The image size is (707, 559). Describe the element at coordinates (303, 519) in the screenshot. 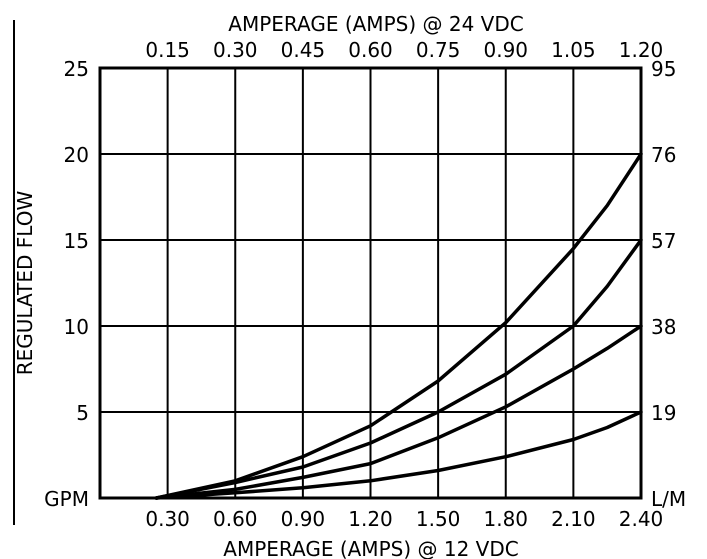

I see `x-tick-label: 0.90` at that location.